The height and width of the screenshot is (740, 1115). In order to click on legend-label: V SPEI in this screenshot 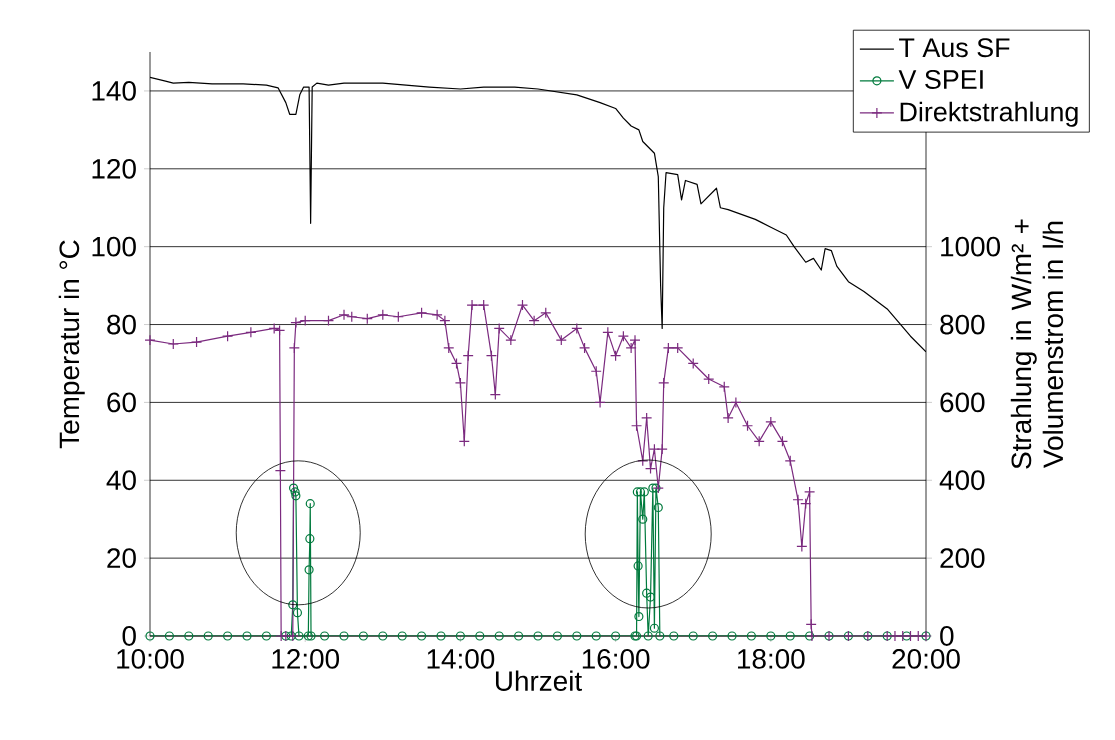, I will do `click(940, 79)`.